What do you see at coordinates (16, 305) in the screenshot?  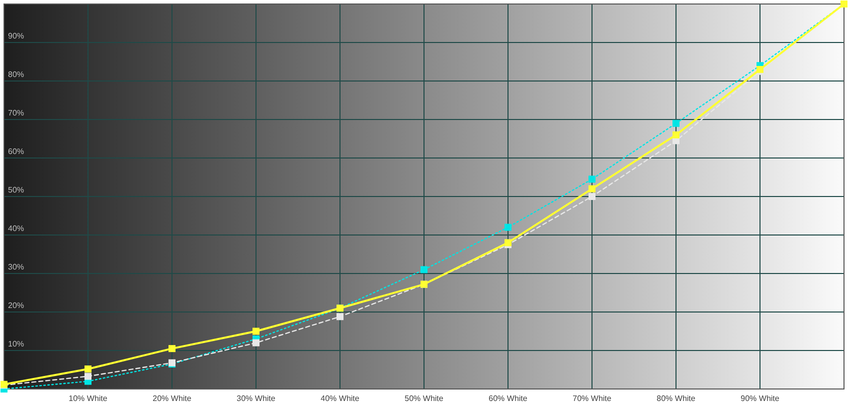 I see `y-tick-label: 20%` at bounding box center [16, 305].